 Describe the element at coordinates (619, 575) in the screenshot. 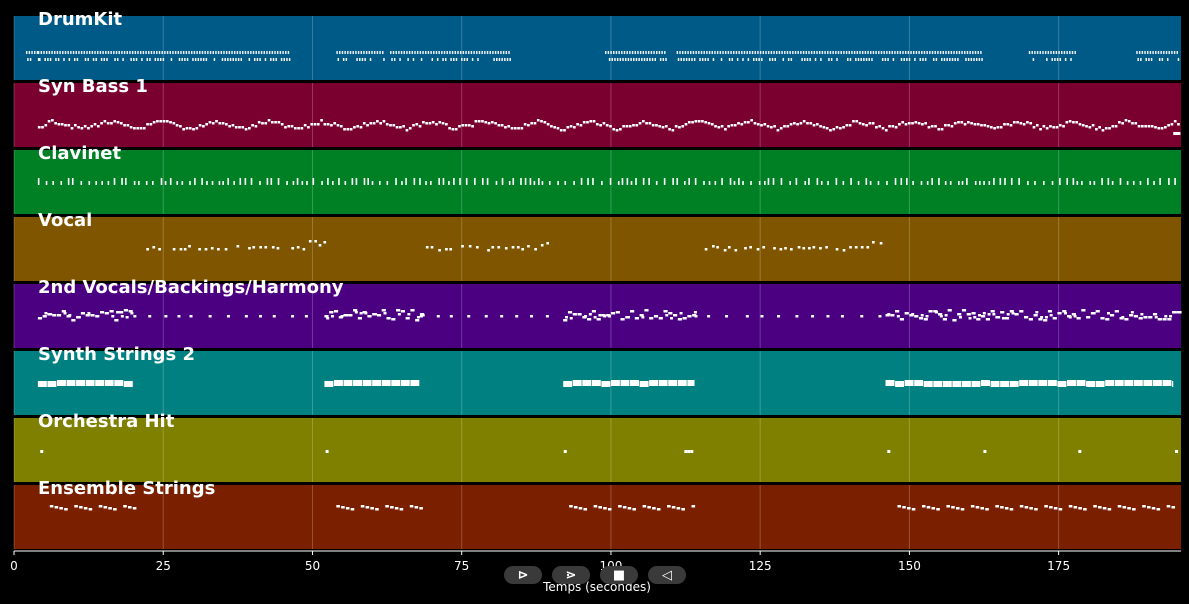

I see `stop-button: ■` at that location.